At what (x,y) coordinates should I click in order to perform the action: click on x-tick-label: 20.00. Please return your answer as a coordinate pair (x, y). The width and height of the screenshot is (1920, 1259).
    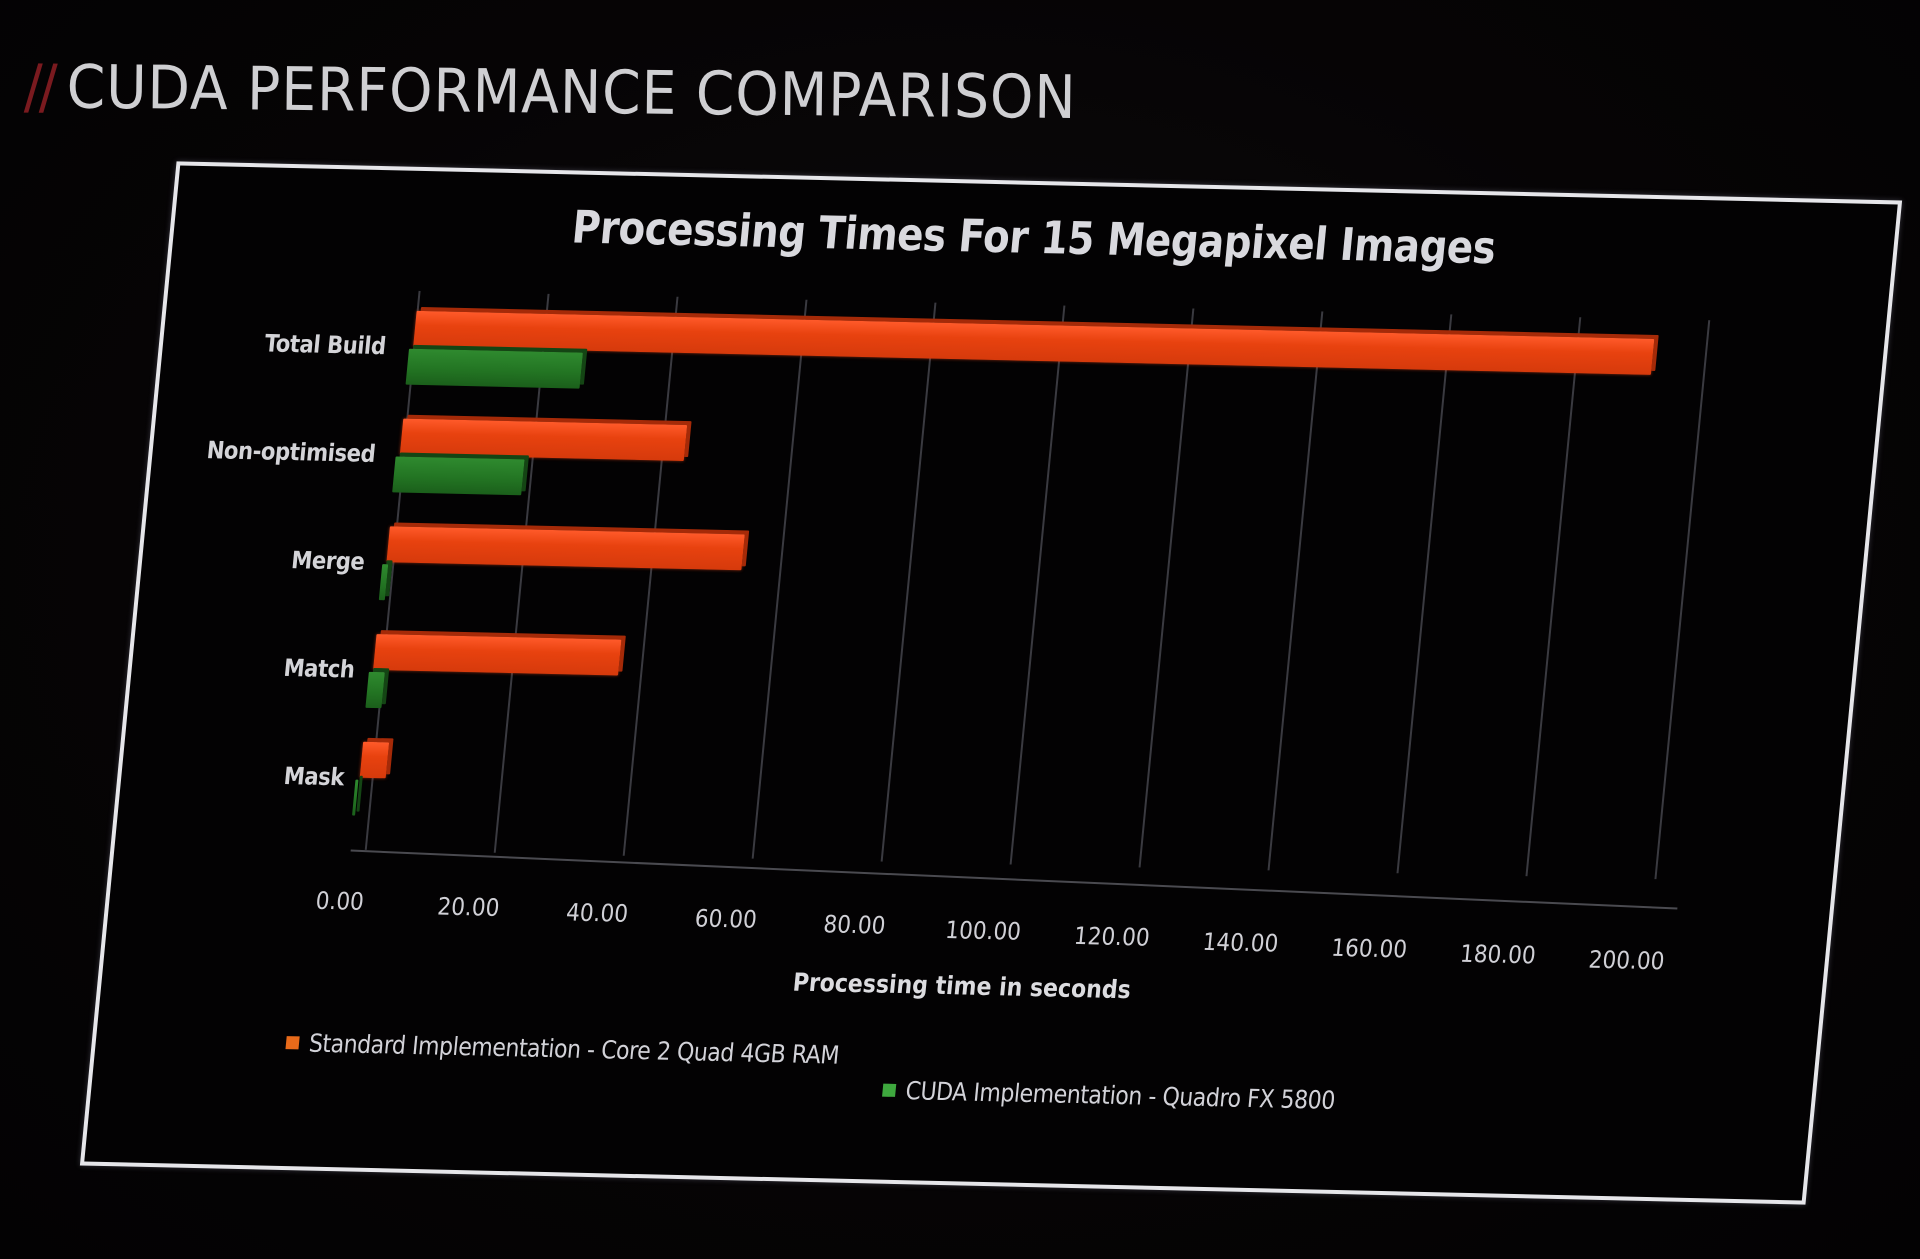
    Looking at the image, I should click on (468, 907).